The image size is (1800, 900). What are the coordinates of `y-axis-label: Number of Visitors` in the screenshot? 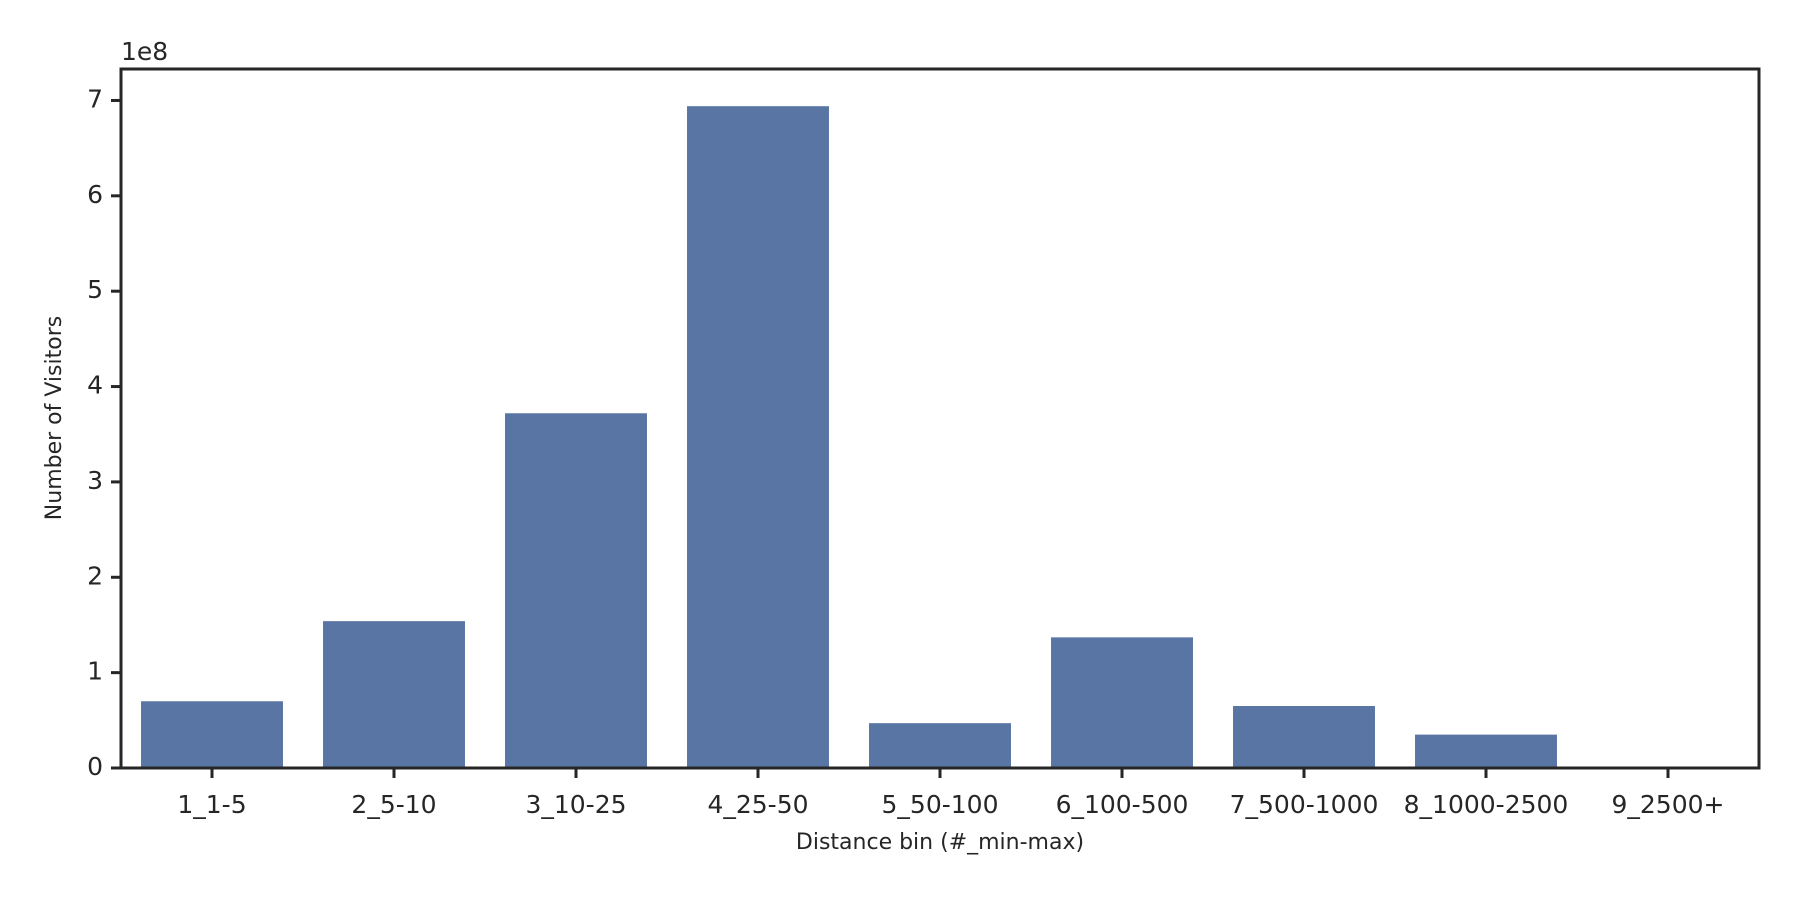 It's located at (54, 418).